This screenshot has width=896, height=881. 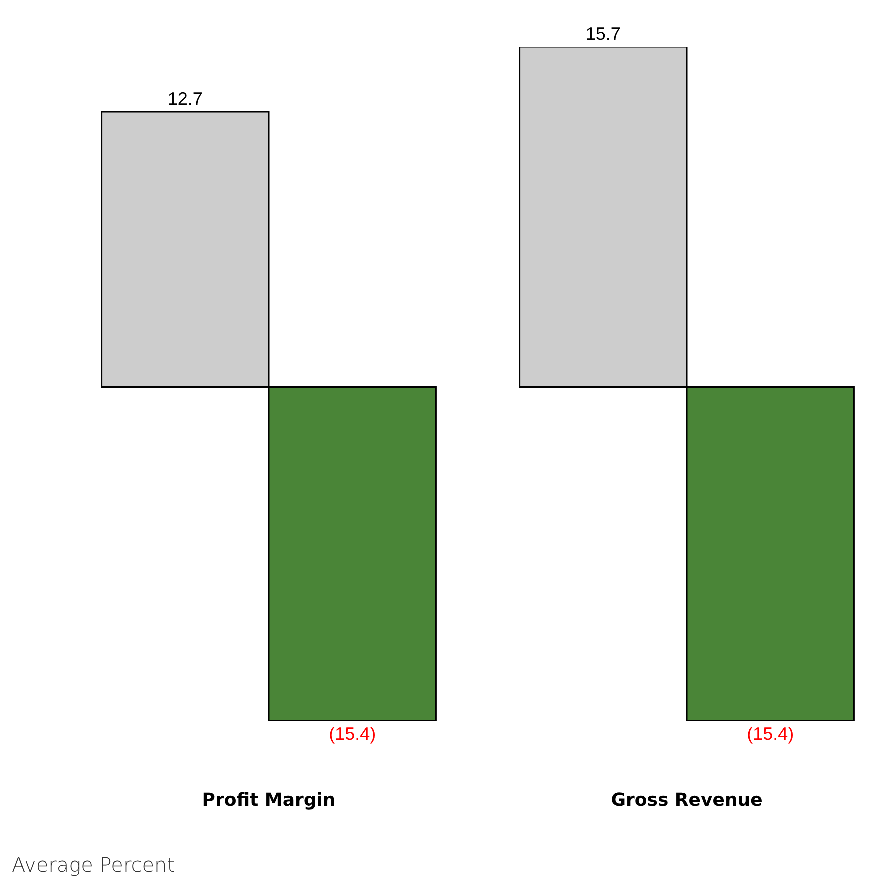 I want to click on x-tick-label: Profit Margin, so click(x=269, y=800).